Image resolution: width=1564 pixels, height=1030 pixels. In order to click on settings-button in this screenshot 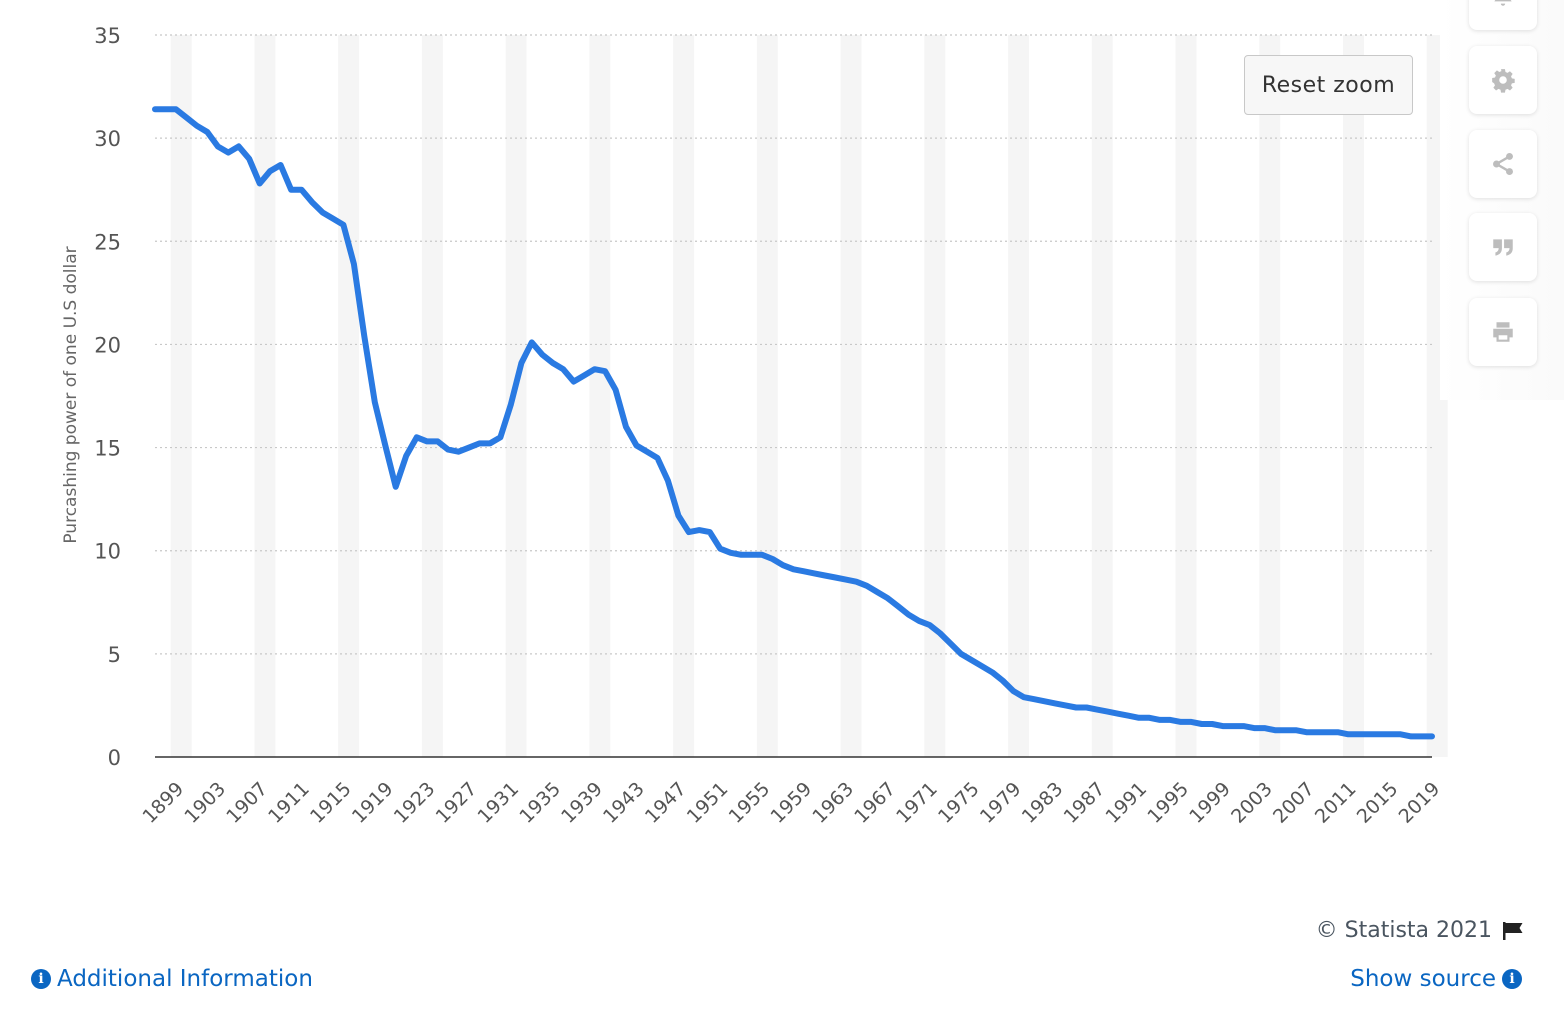, I will do `click(1503, 80)`.